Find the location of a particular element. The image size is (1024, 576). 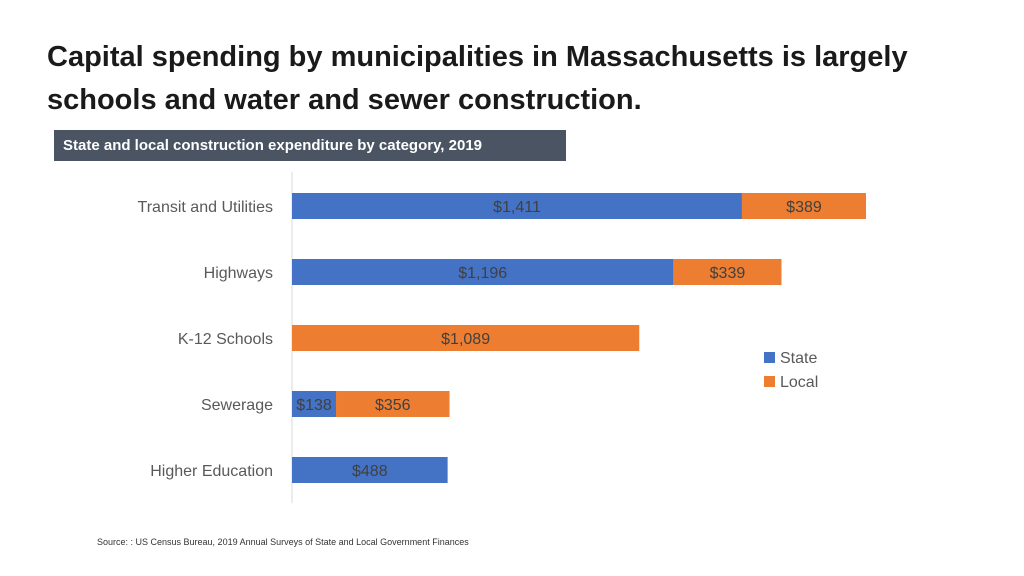

legend-label-state: State is located at coordinates (798, 358).